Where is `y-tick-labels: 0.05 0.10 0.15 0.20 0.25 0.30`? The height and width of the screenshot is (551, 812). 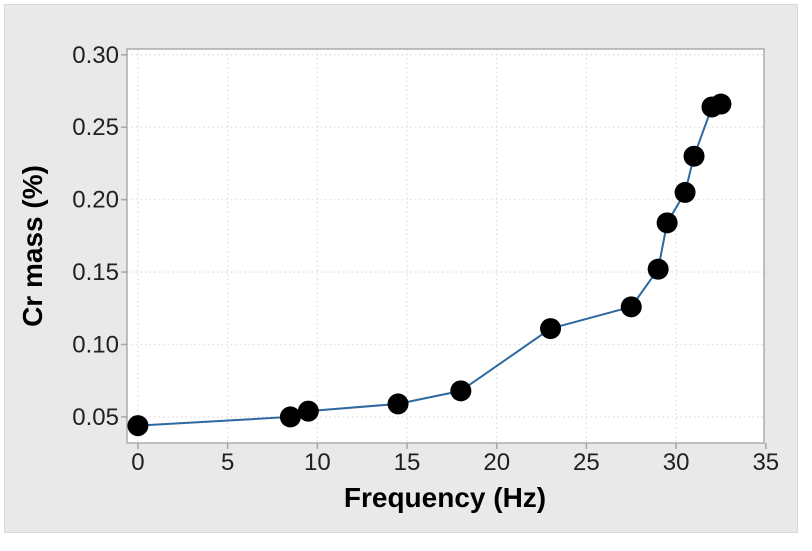 y-tick-labels: 0.05 0.10 0.15 0.20 0.25 0.30 is located at coordinates (95, 236).